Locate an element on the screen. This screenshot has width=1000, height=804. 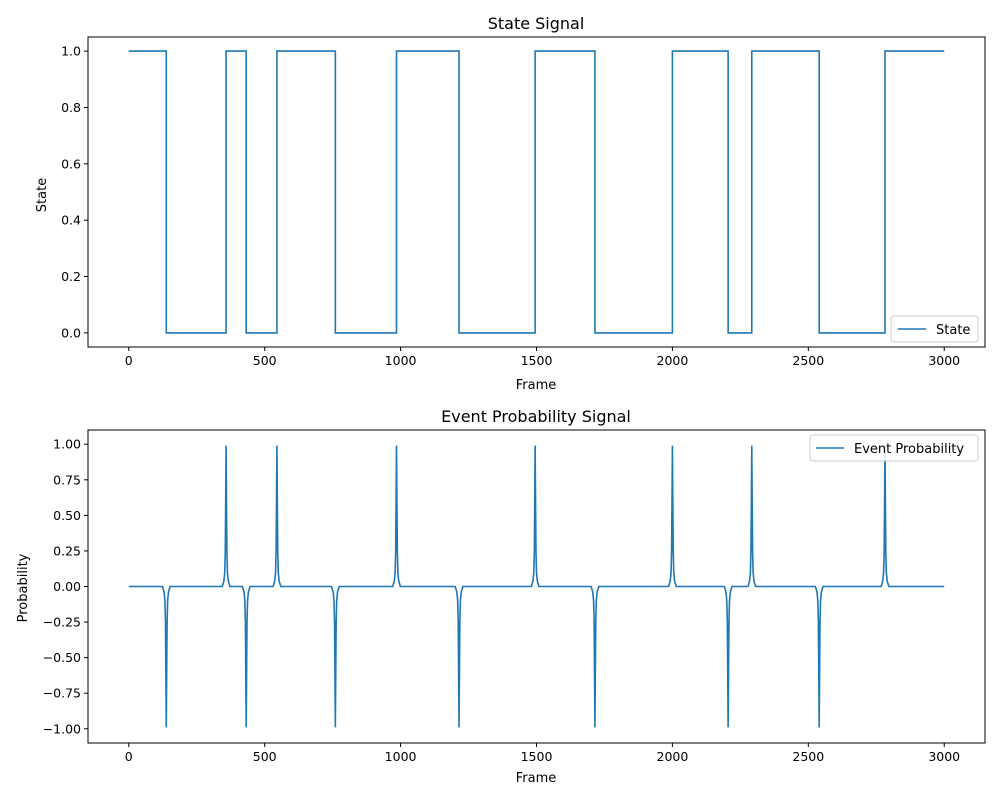
y-tick-label: 0.00 is located at coordinates (67, 586).